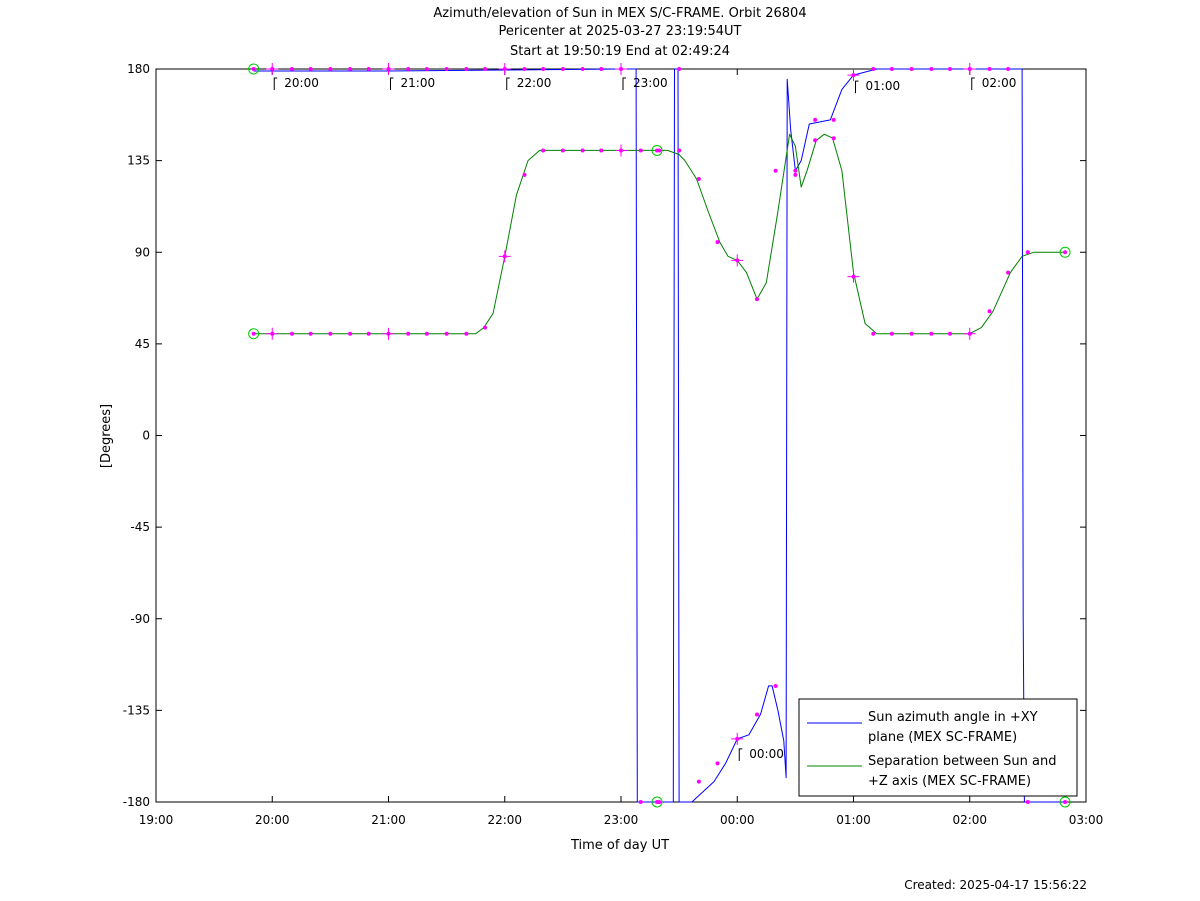 The image size is (1200, 901). What do you see at coordinates (883, 86) in the screenshot?
I see `hour-label: 01:00` at bounding box center [883, 86].